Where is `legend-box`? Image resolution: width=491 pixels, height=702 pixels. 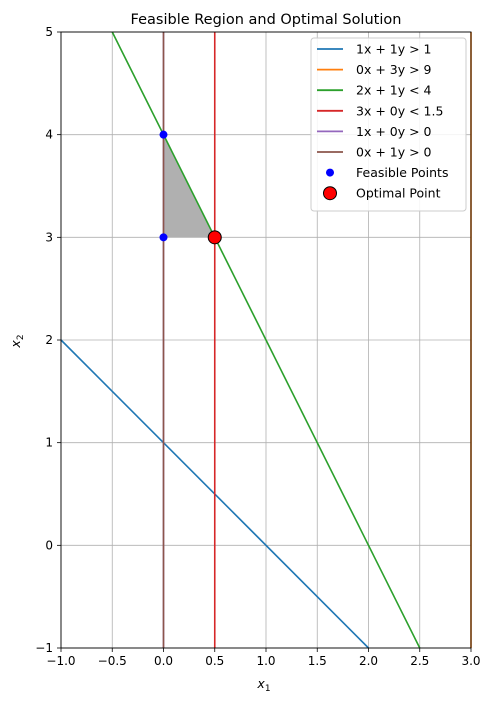
legend-box is located at coordinates (388, 124).